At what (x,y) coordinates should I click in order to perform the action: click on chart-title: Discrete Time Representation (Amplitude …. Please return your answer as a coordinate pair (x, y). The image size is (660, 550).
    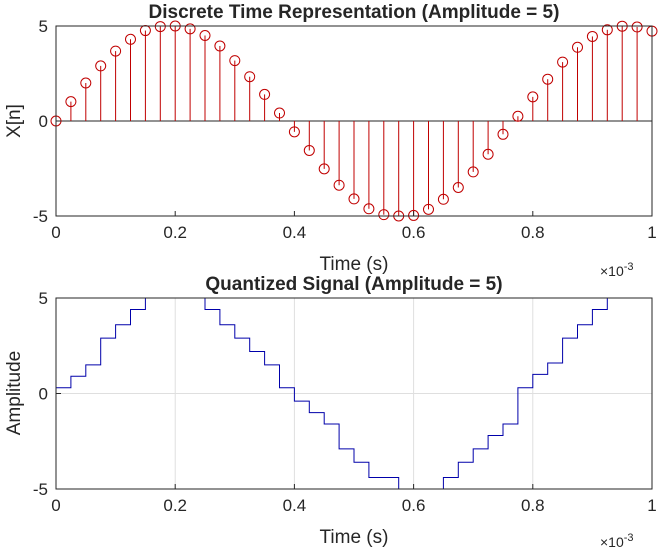
    Looking at the image, I should click on (354, 12).